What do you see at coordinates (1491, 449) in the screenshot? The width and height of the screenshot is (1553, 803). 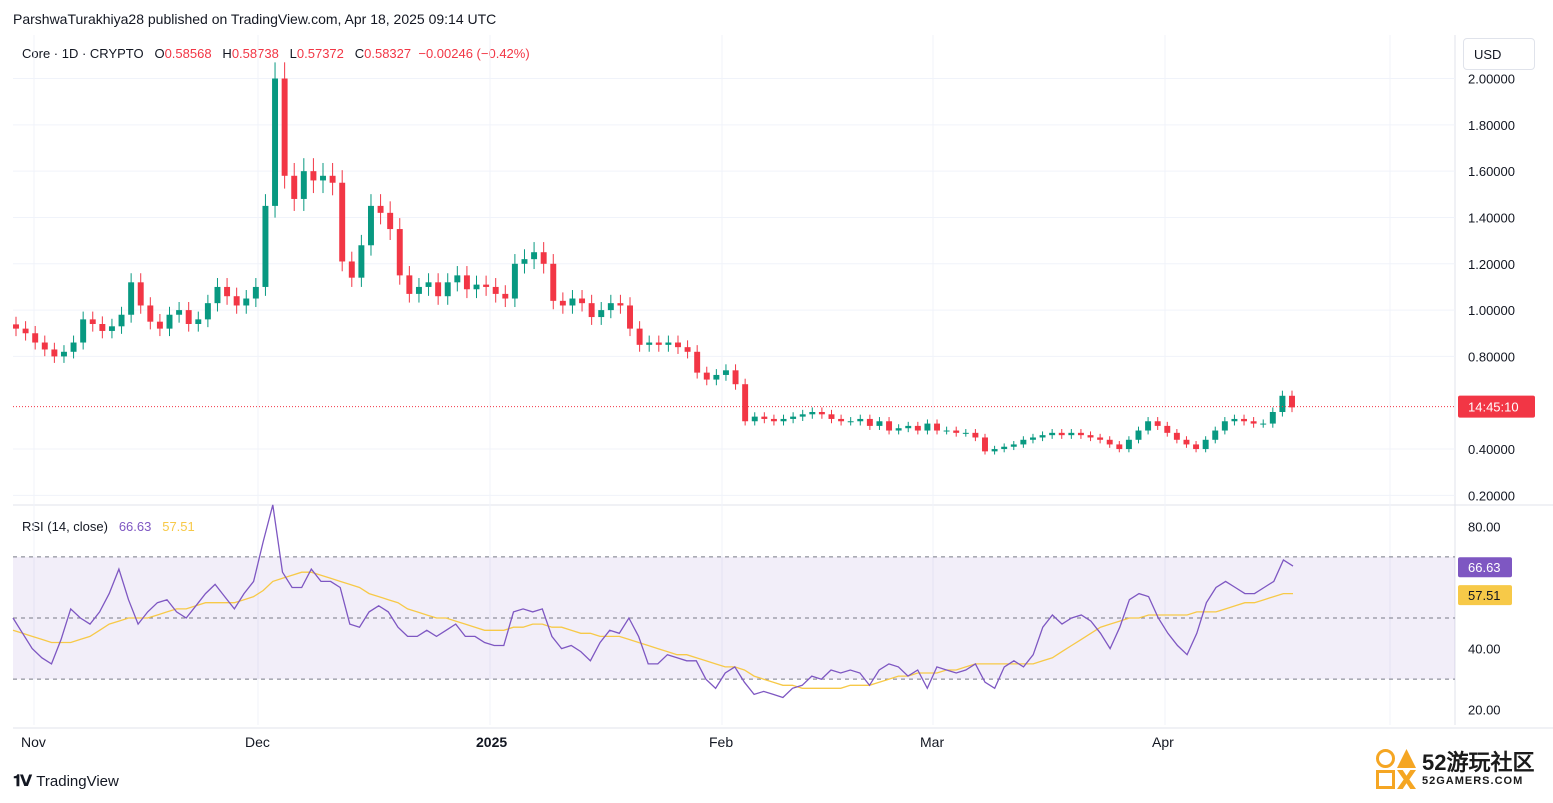 I see `y-tick-label: 0.40000` at bounding box center [1491, 449].